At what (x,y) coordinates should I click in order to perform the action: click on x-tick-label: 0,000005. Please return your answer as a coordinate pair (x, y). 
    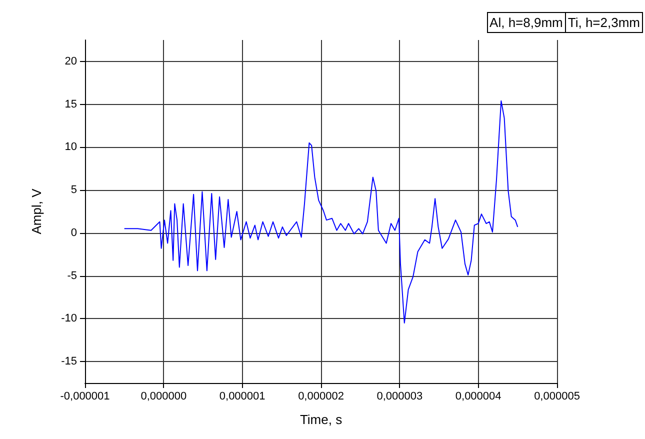
    Looking at the image, I should click on (557, 396).